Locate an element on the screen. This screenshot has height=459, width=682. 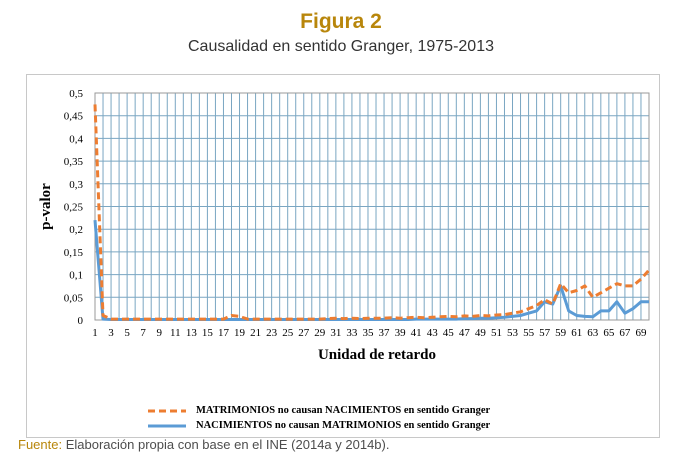
x-tick-label: 47 is located at coordinates (465, 333).